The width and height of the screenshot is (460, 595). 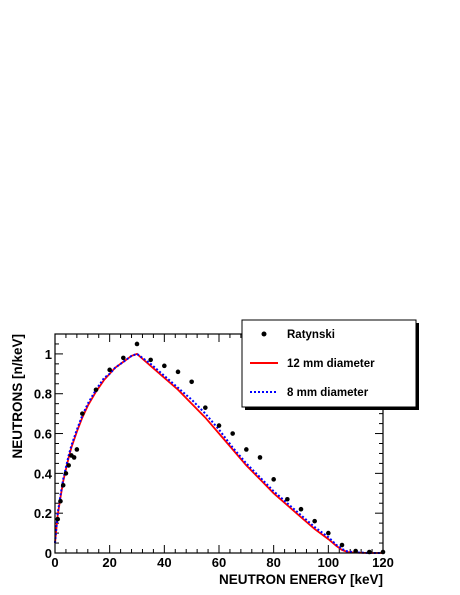 What do you see at coordinates (17, 396) in the screenshot?
I see `y-axis-title: NEUTRONS [n/keV]` at bounding box center [17, 396].